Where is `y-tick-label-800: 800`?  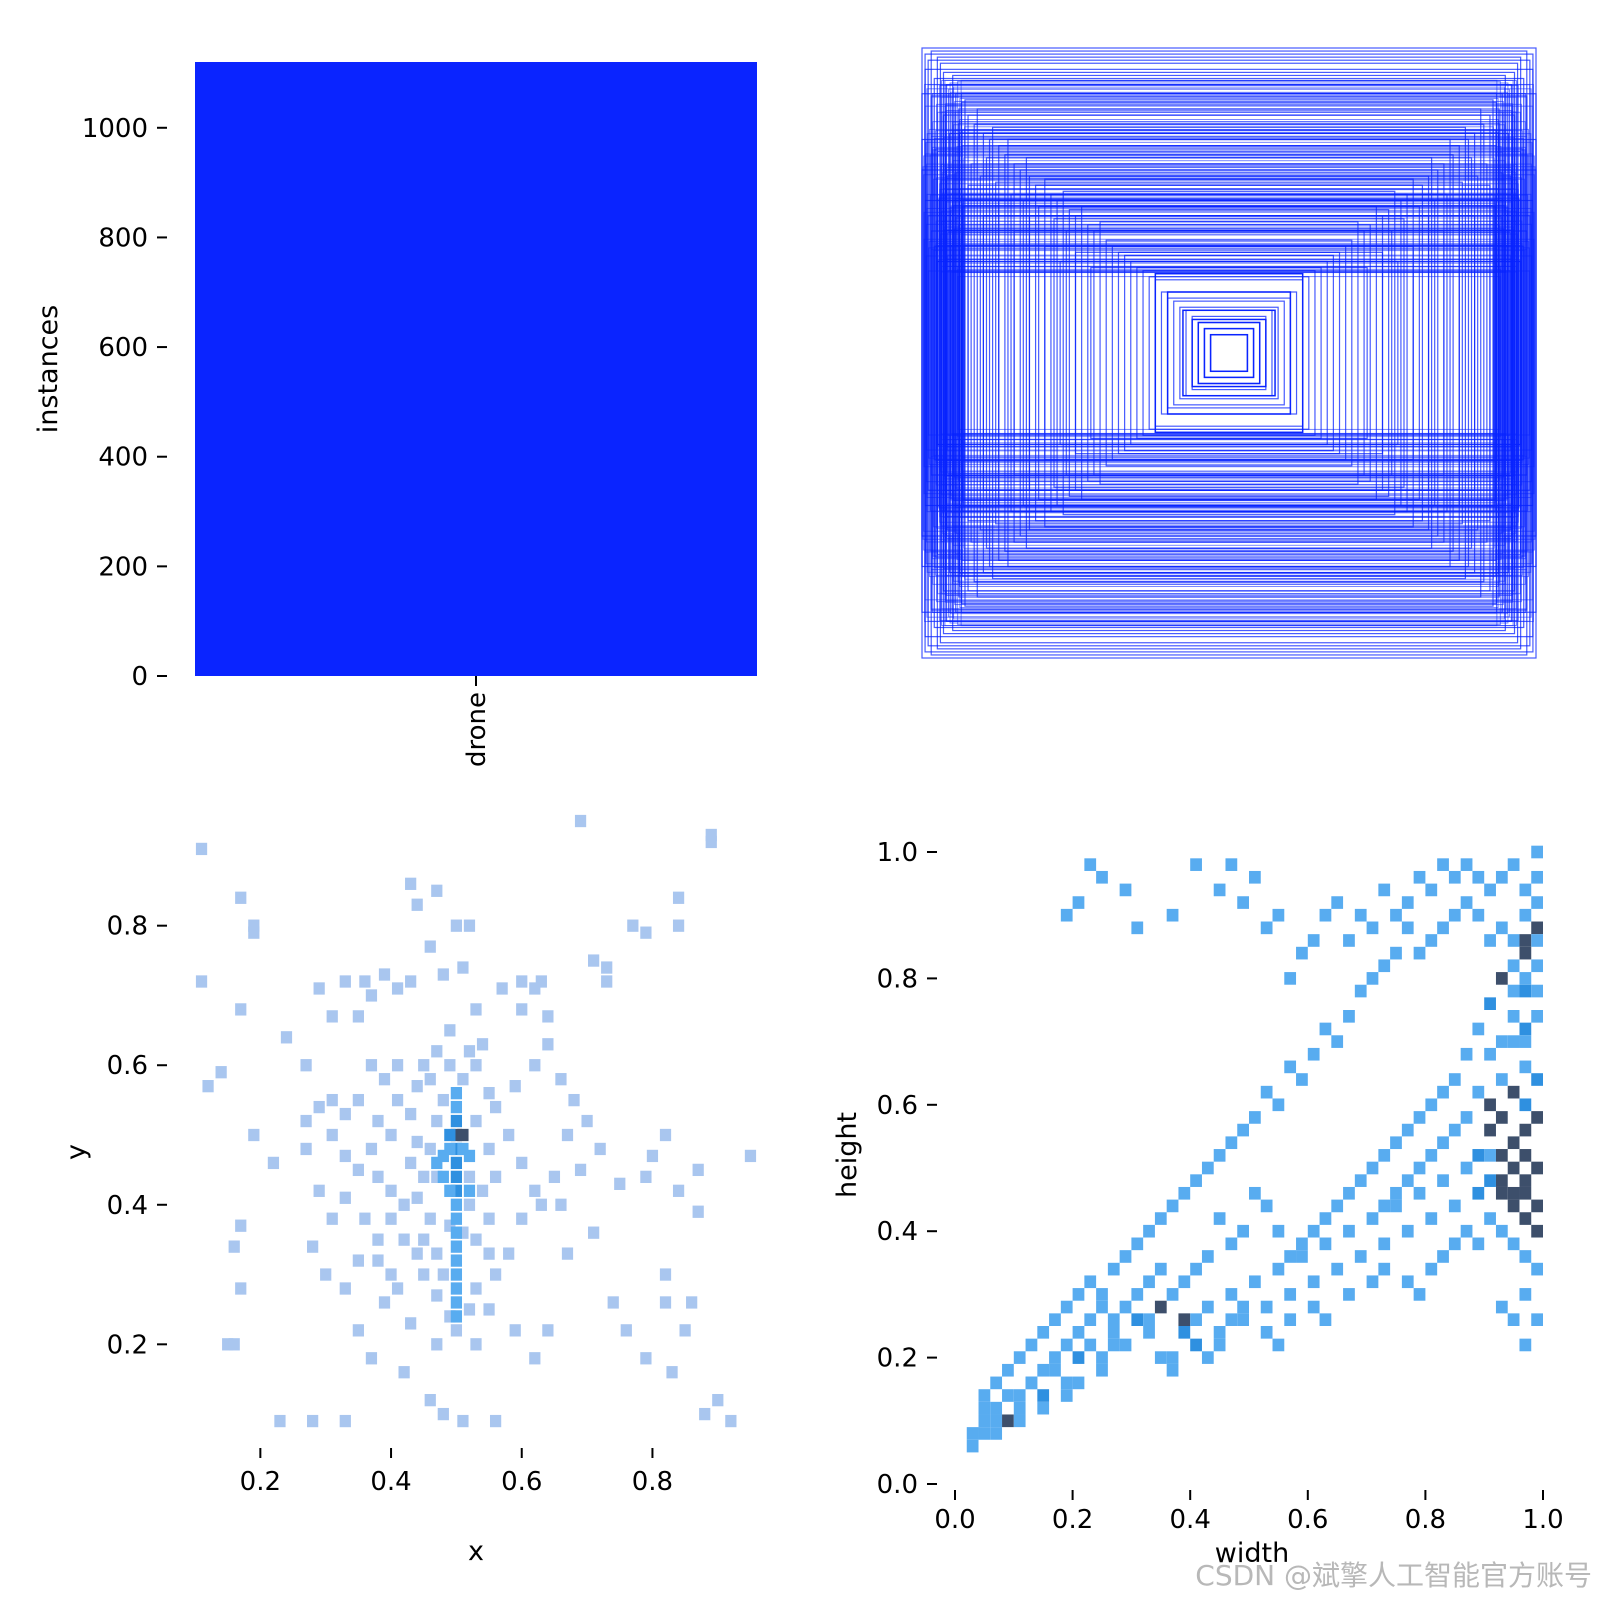
y-tick-label-800: 800 is located at coordinates (123, 238).